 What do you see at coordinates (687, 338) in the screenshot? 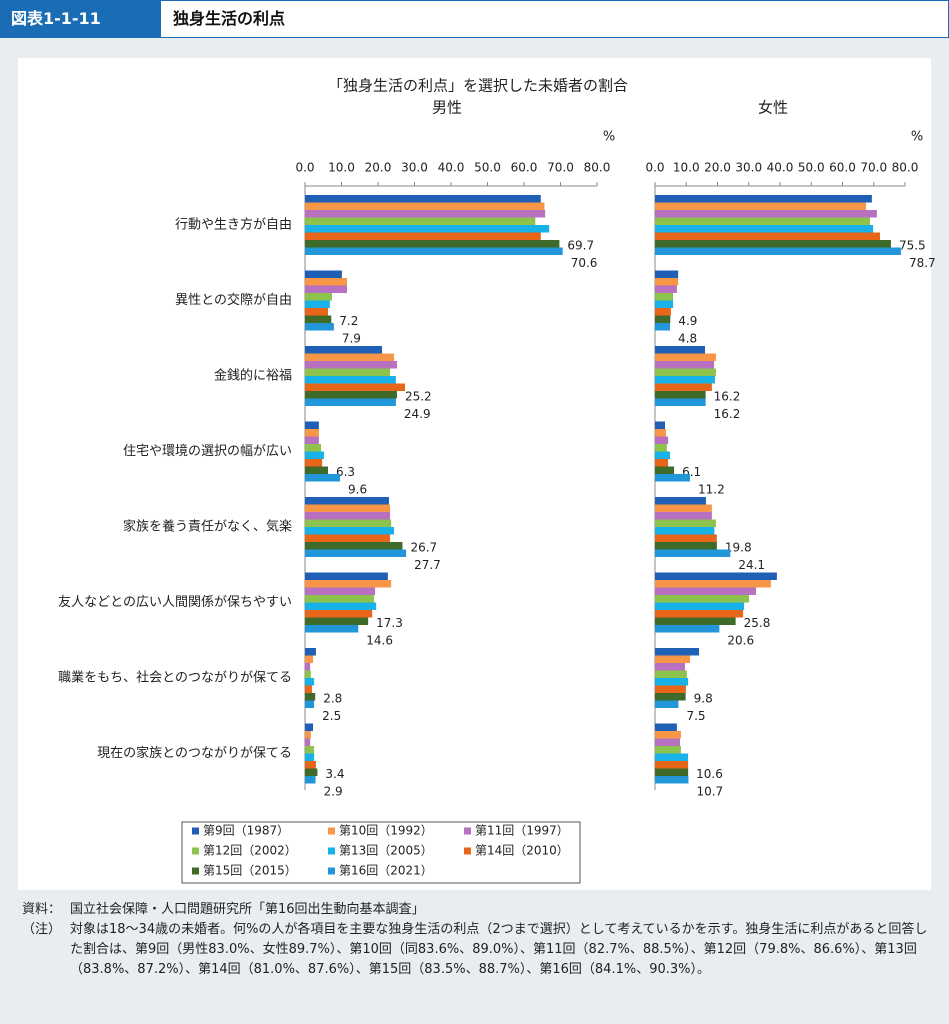
I see `data-label: 4.8` at bounding box center [687, 338].